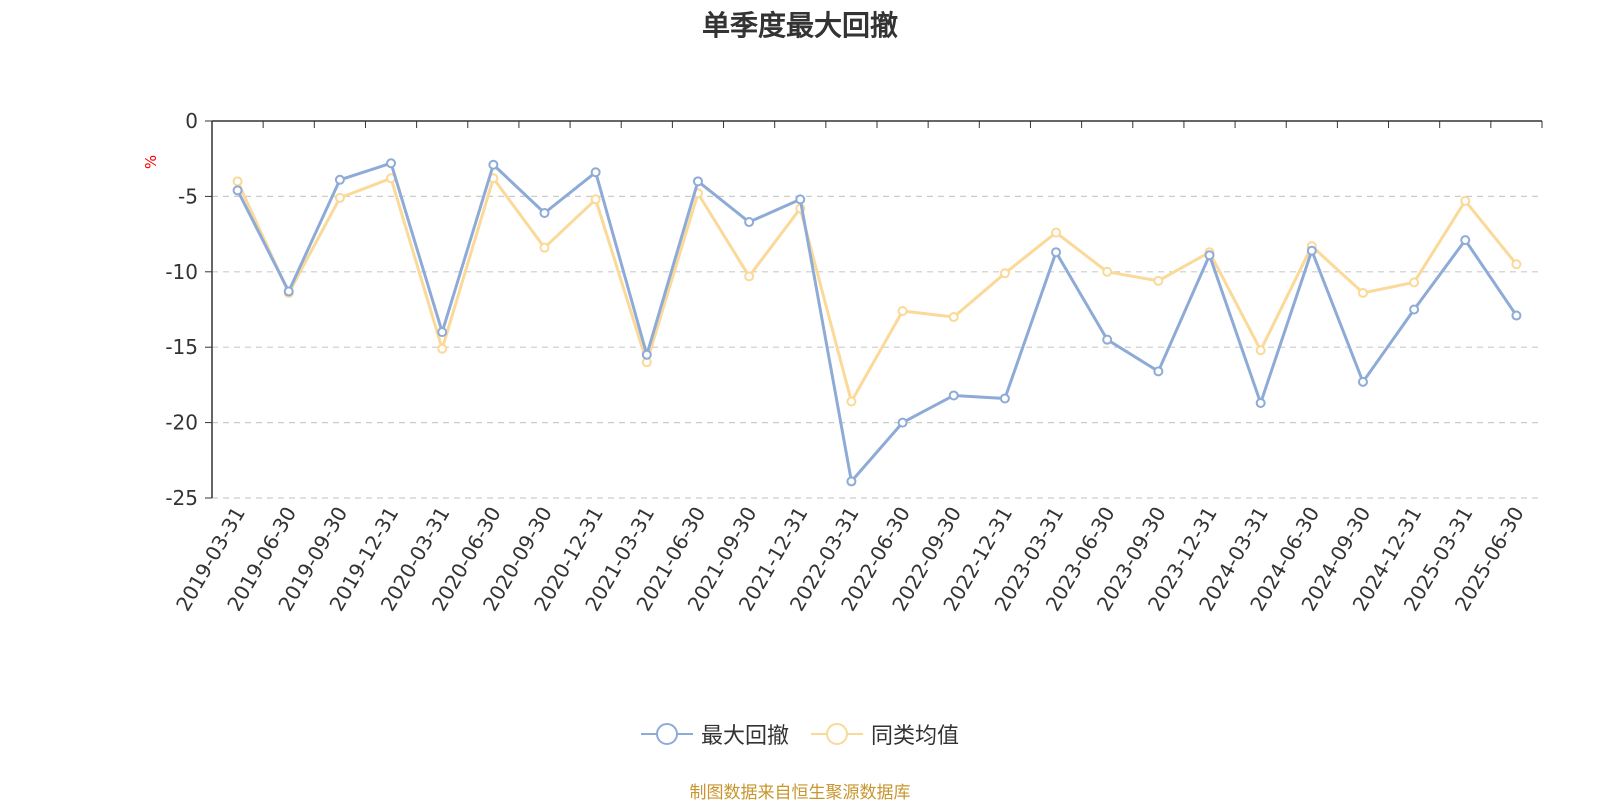 The width and height of the screenshot is (1600, 803). Describe the element at coordinates (800, 793) in the screenshot. I see `source-note: 制图数据来自恒生聚源数据库` at that location.